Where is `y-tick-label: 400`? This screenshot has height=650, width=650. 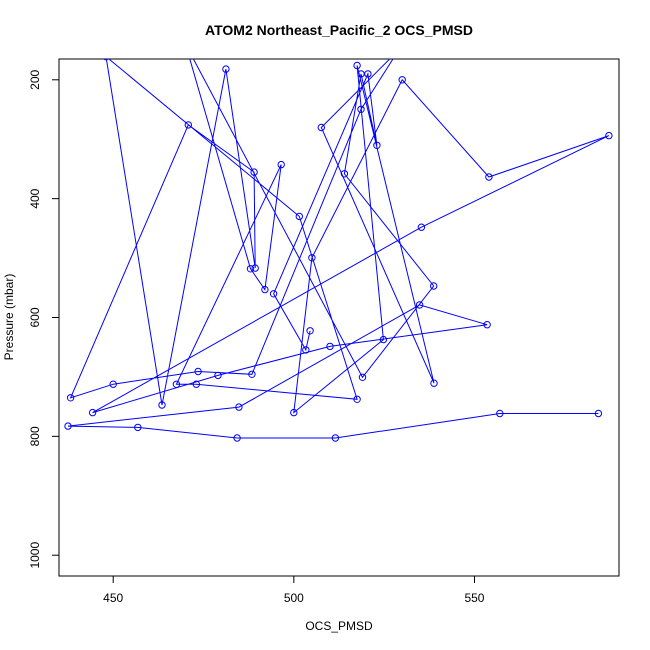
y-tick-label: 400 is located at coordinates (35, 198).